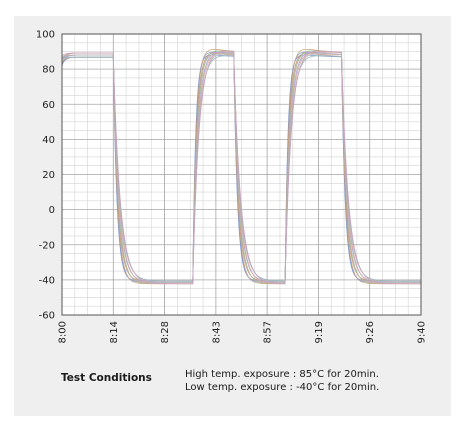  I want to click on y-tick-label: 100, so click(45, 35).